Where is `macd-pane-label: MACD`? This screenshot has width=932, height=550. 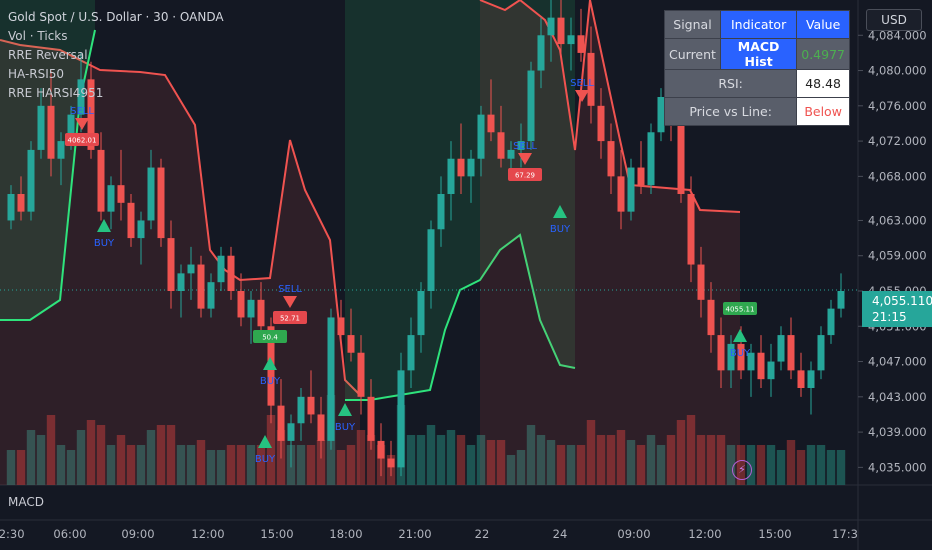 macd-pane-label: MACD is located at coordinates (26, 502).